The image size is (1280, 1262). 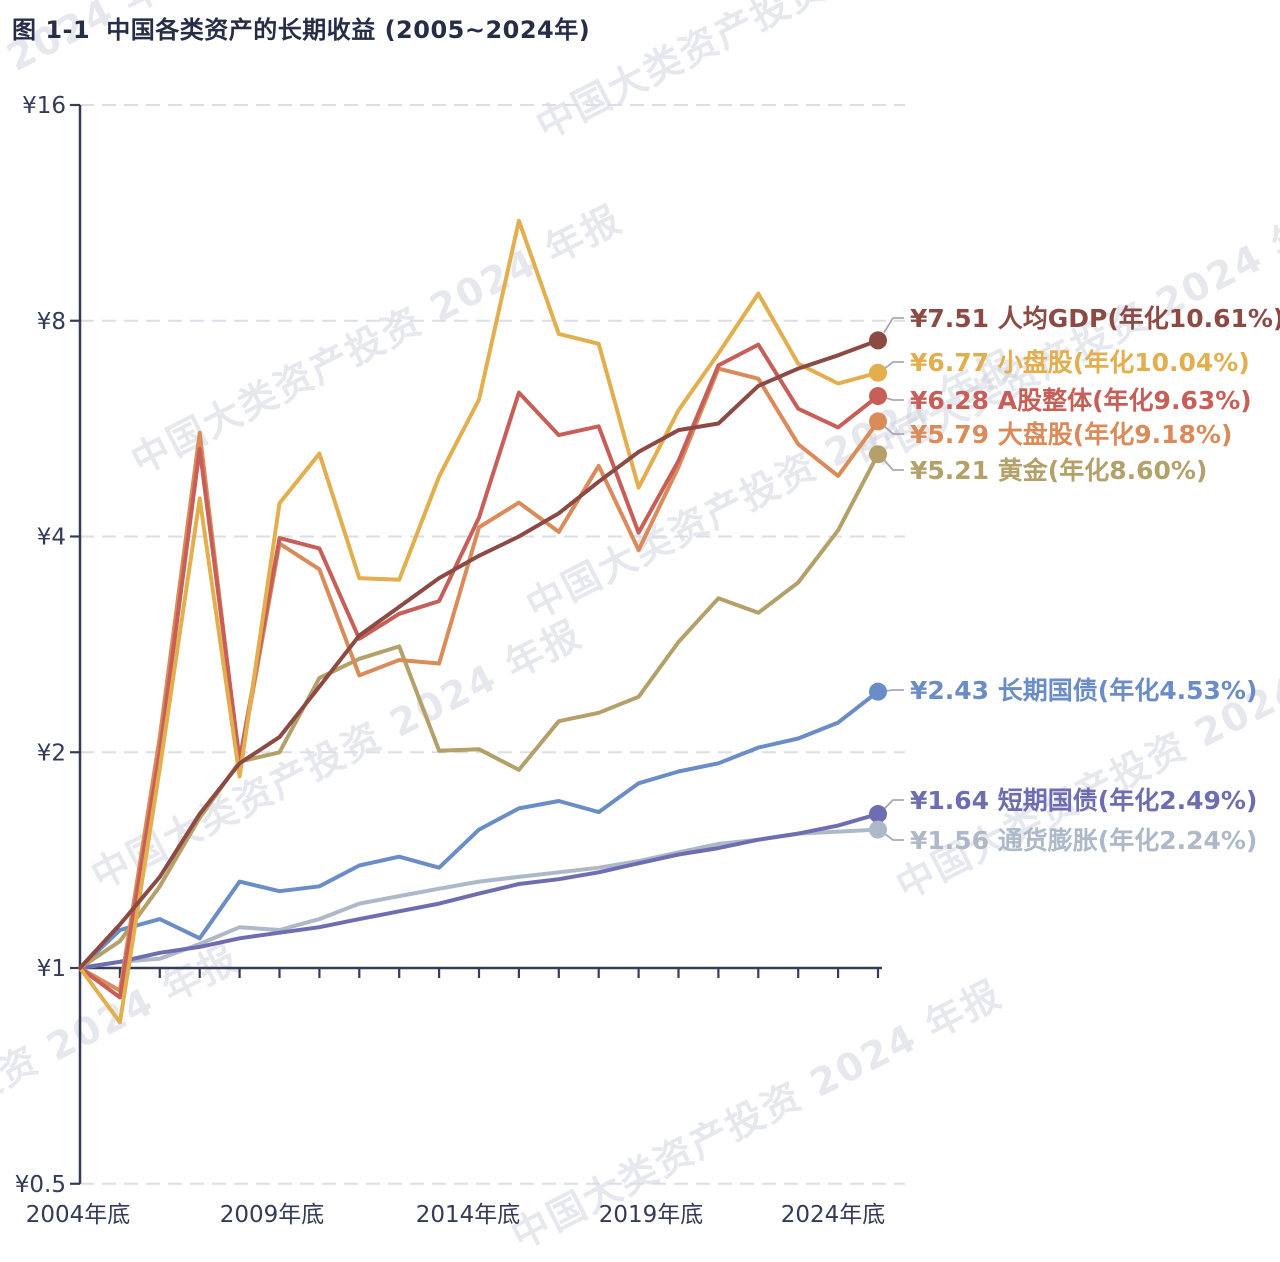 I want to click on series-end-dot-short-term-bond, so click(x=878, y=814).